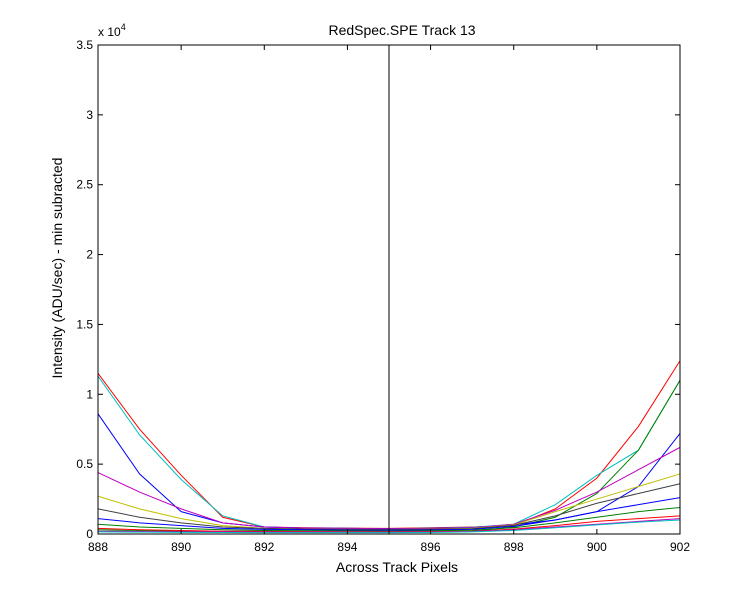 This screenshot has width=750, height=600. Describe the element at coordinates (347, 547) in the screenshot. I see `x-tick-label: 894` at that location.